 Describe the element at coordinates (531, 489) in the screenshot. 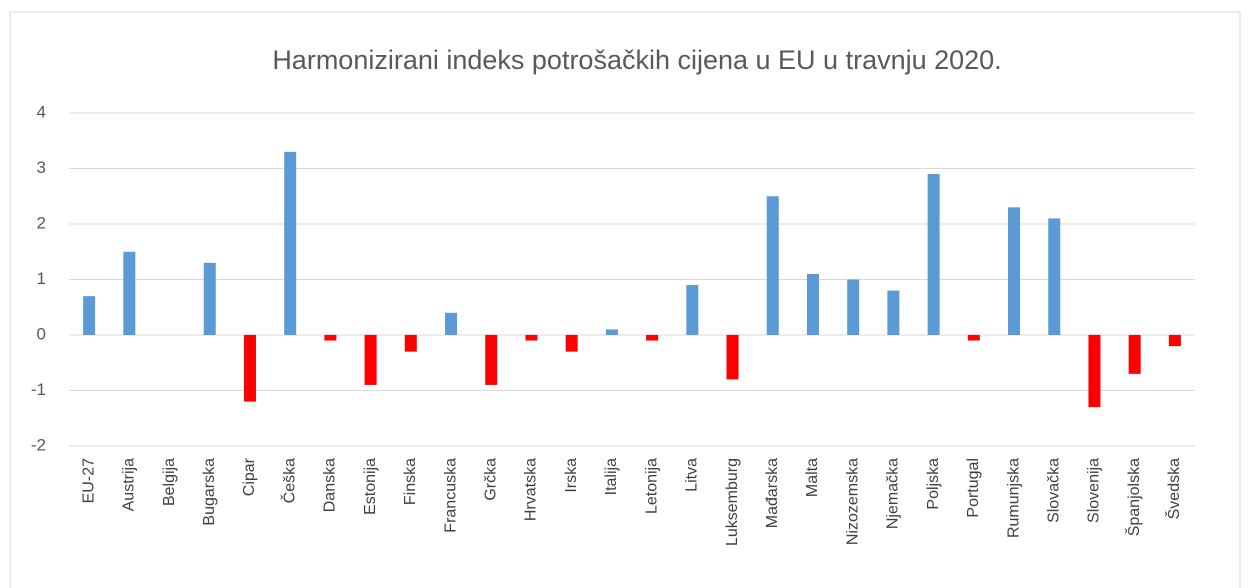

I see `x-tick-label: Hrvatska` at that location.